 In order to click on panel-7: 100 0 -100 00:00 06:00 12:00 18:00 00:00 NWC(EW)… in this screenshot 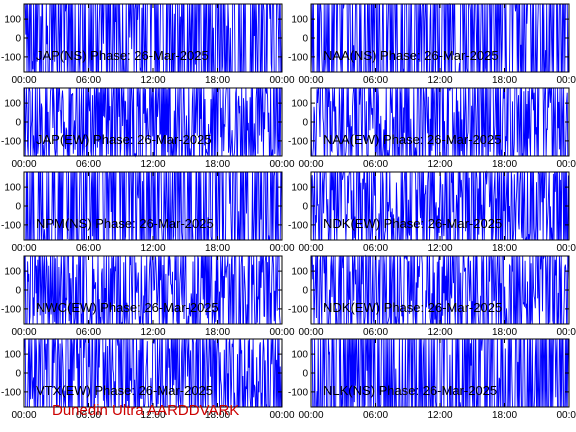, I will do `click(148, 296)`.